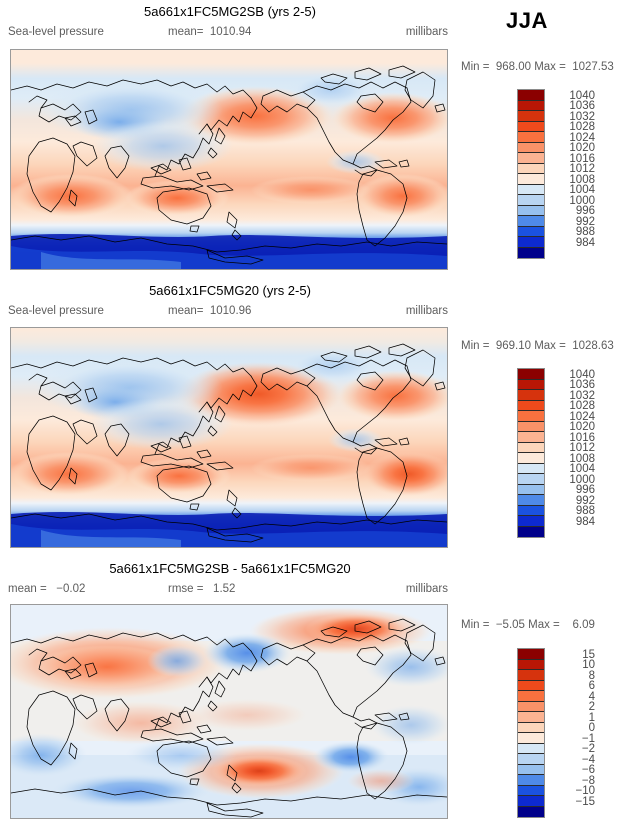 Image resolution: width=643 pixels, height=826 pixels. What do you see at coordinates (426, 589) in the screenshot?
I see `panel-3-right-label: millibars` at bounding box center [426, 589].